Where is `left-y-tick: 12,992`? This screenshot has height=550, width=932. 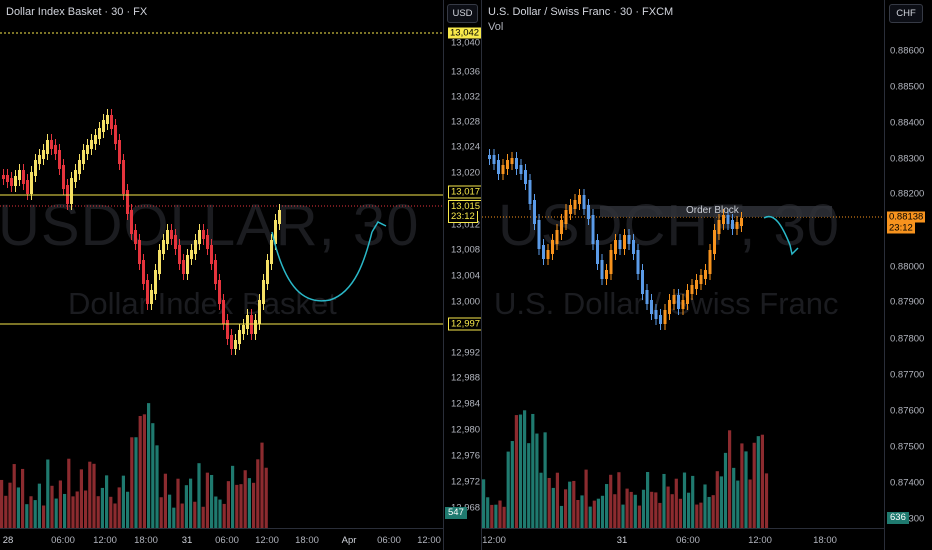 left-y-tick: 12,992 is located at coordinates (466, 353).